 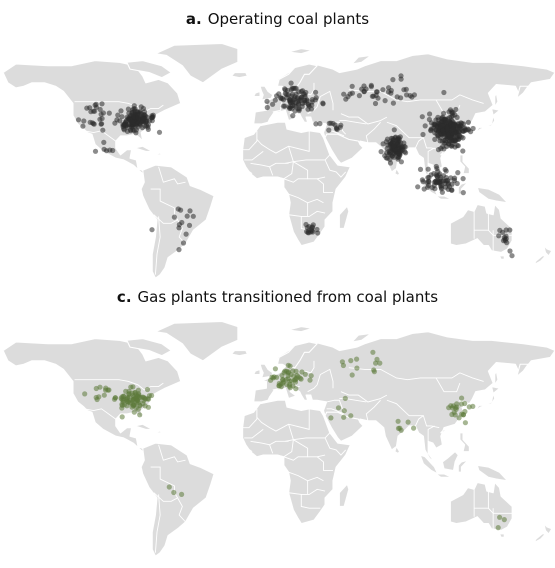 What do you see at coordinates (408, 422) in the screenshot?
I see `plant-marker-south-asia` at bounding box center [408, 422].